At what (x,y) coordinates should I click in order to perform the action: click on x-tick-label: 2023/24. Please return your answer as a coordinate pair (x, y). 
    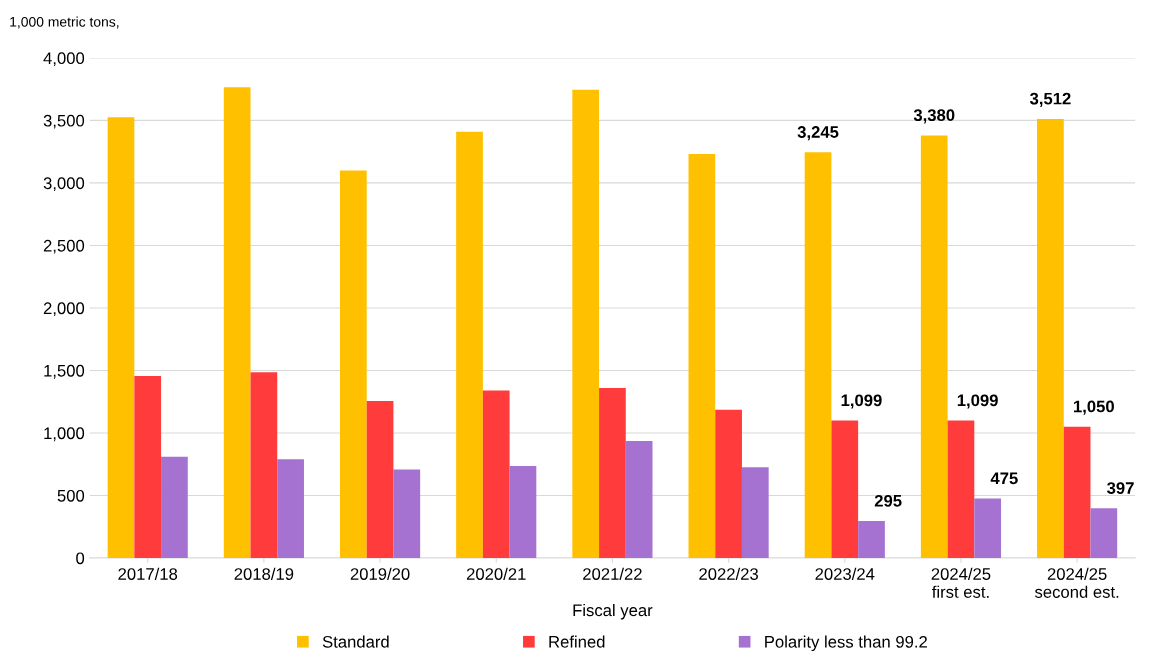
    Looking at the image, I should click on (845, 573).